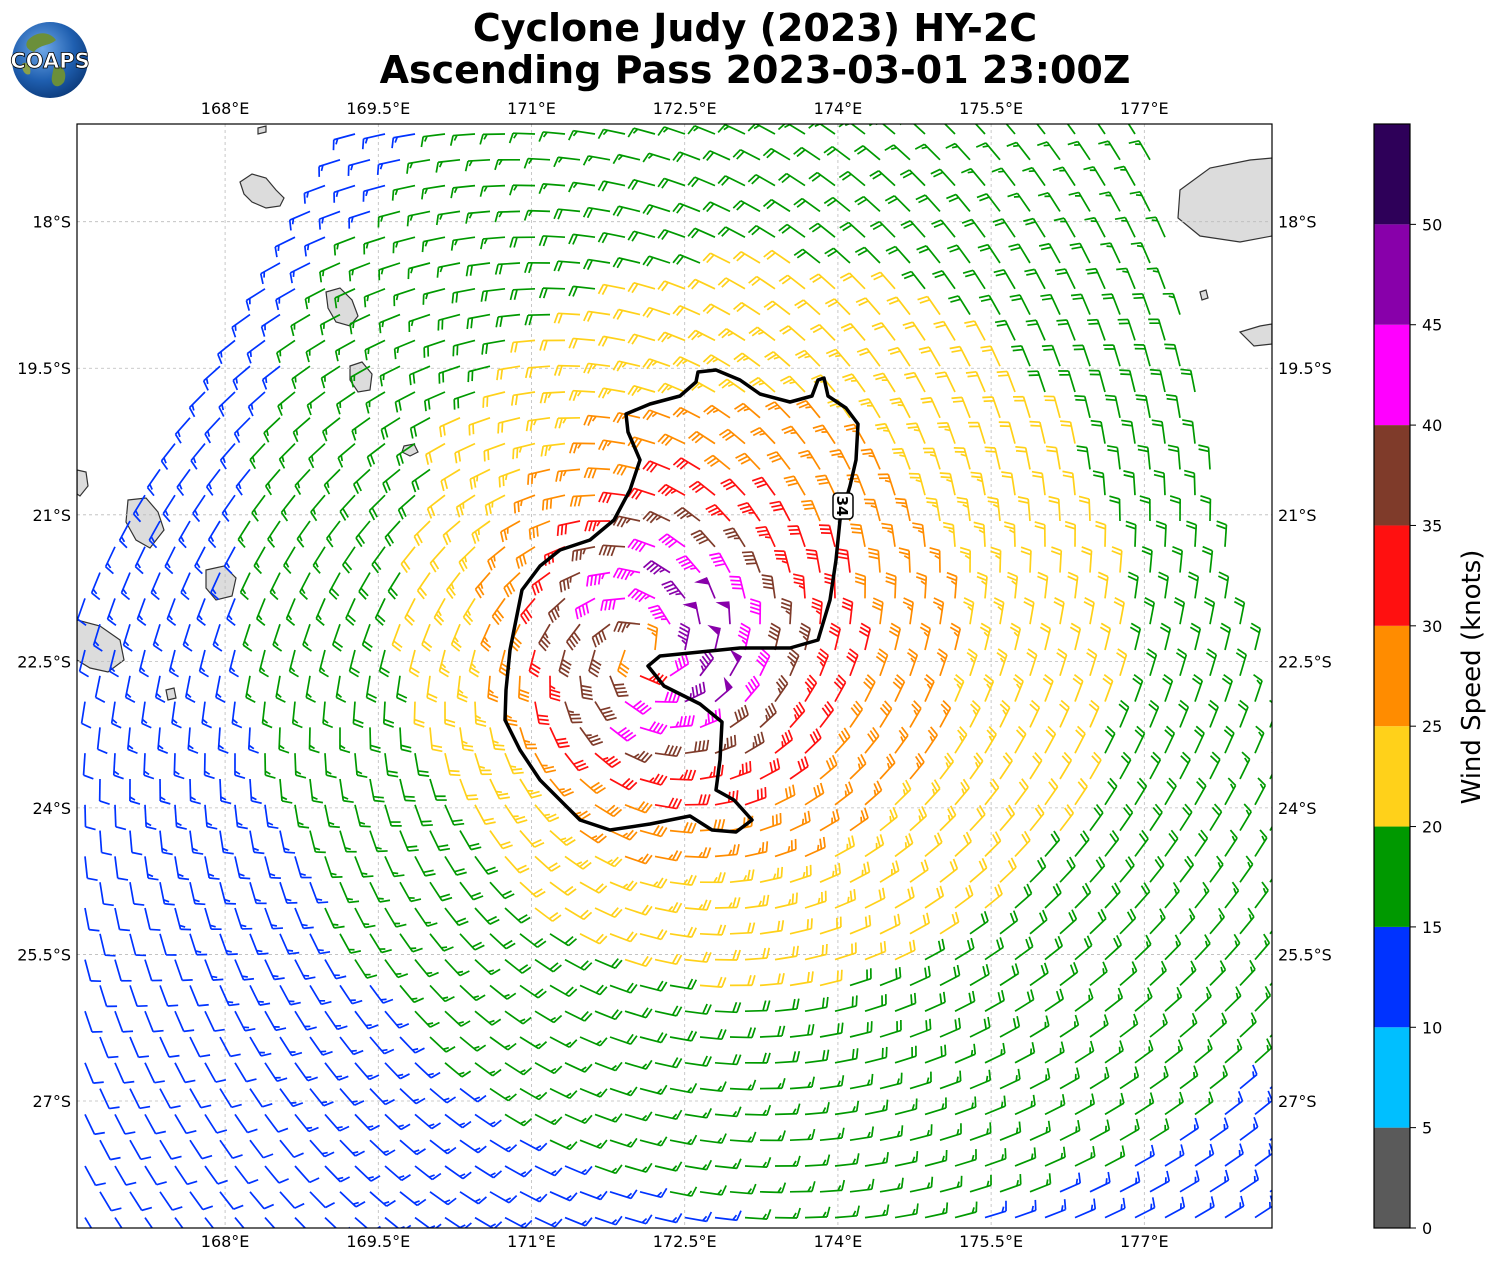 The width and height of the screenshot is (1510, 1264). Describe the element at coordinates (83, 483) in the screenshot. I see `island` at that location.